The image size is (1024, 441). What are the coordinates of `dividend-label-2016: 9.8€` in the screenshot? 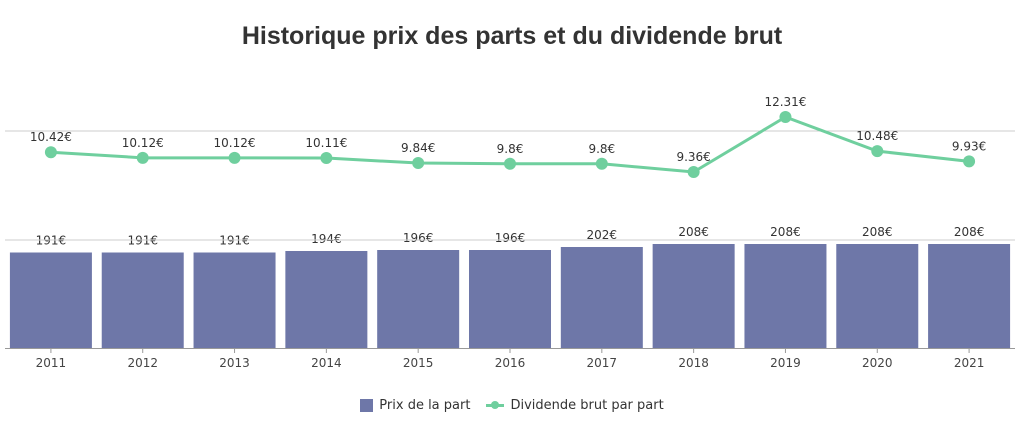 It's located at (510, 149).